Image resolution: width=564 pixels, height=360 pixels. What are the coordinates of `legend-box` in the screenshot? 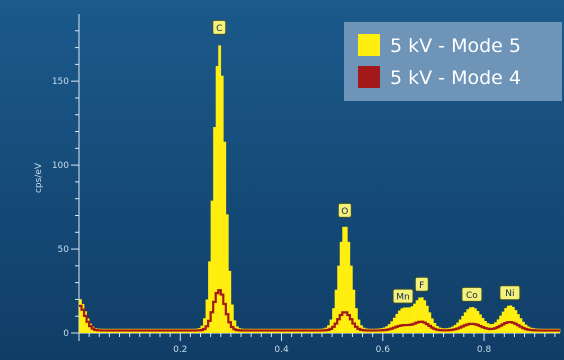 It's located at (453, 61).